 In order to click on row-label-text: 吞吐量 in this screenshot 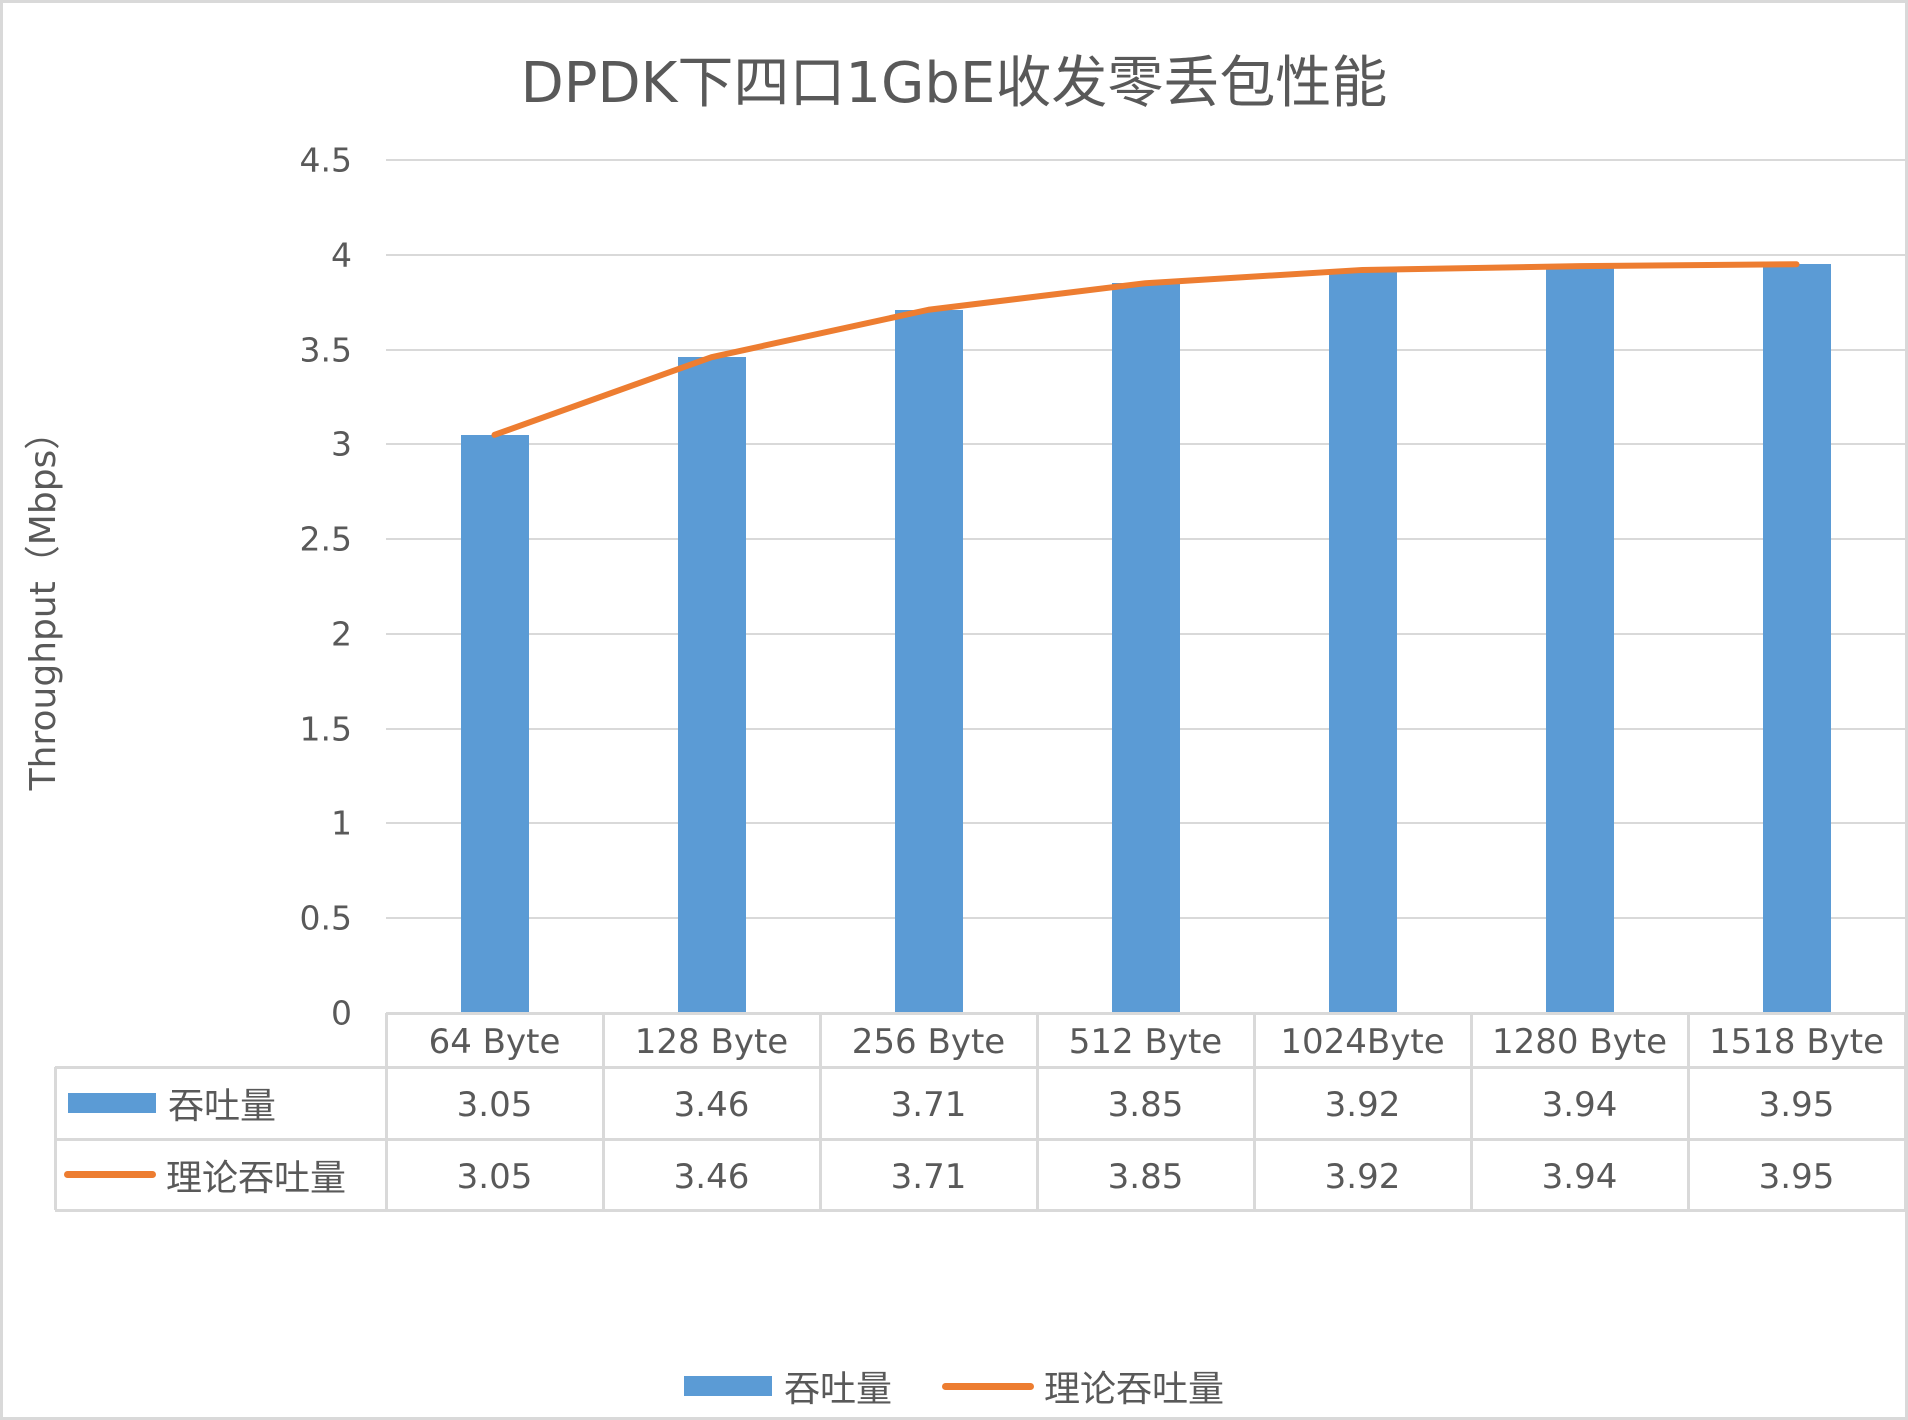, I will do `click(222, 1106)`.